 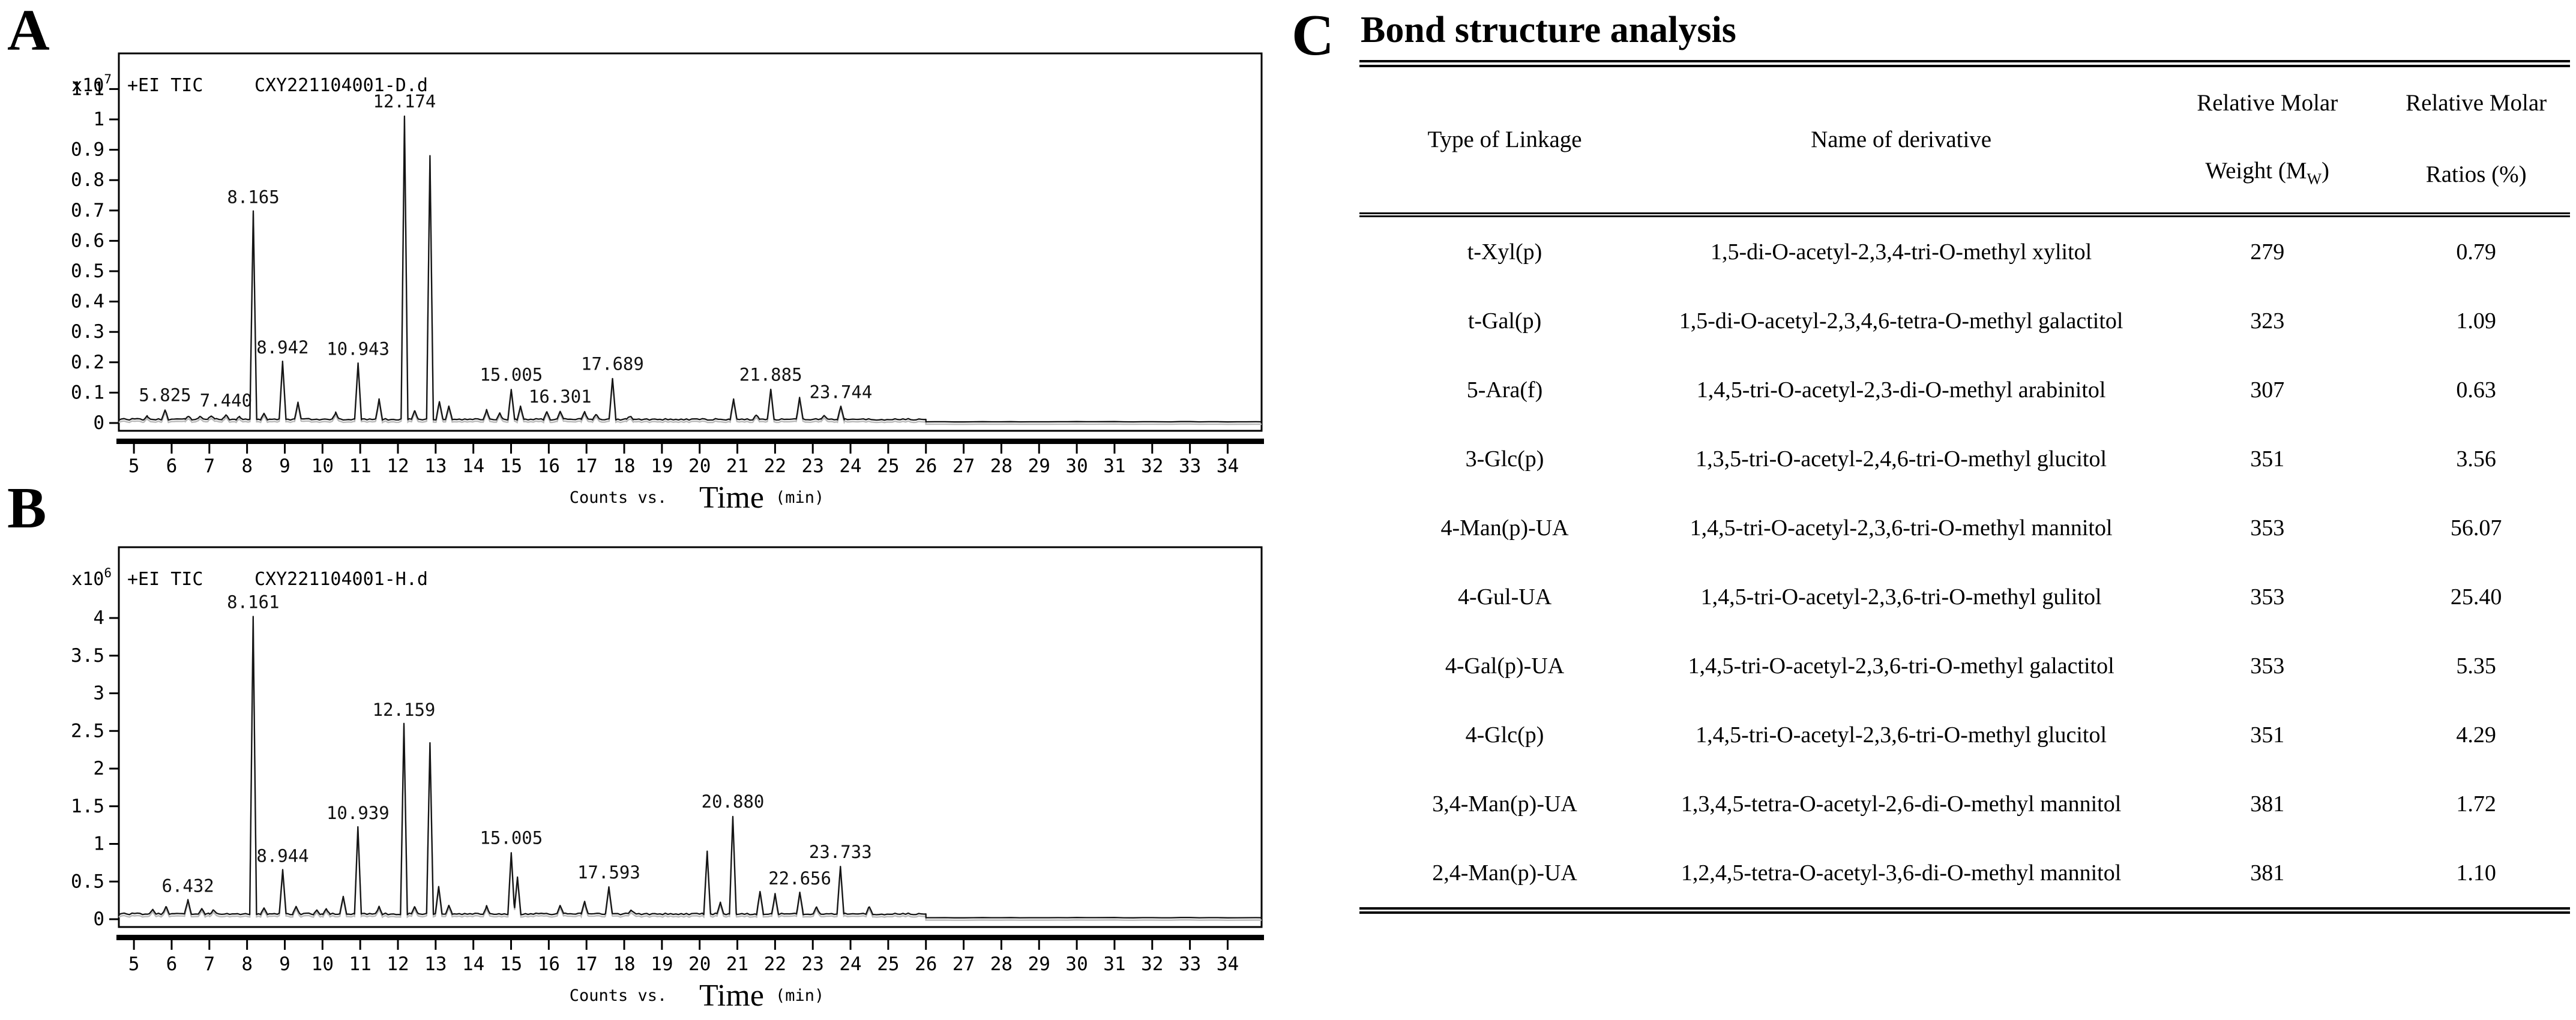 I want to click on peak-label: 12.159, so click(x=404, y=710).